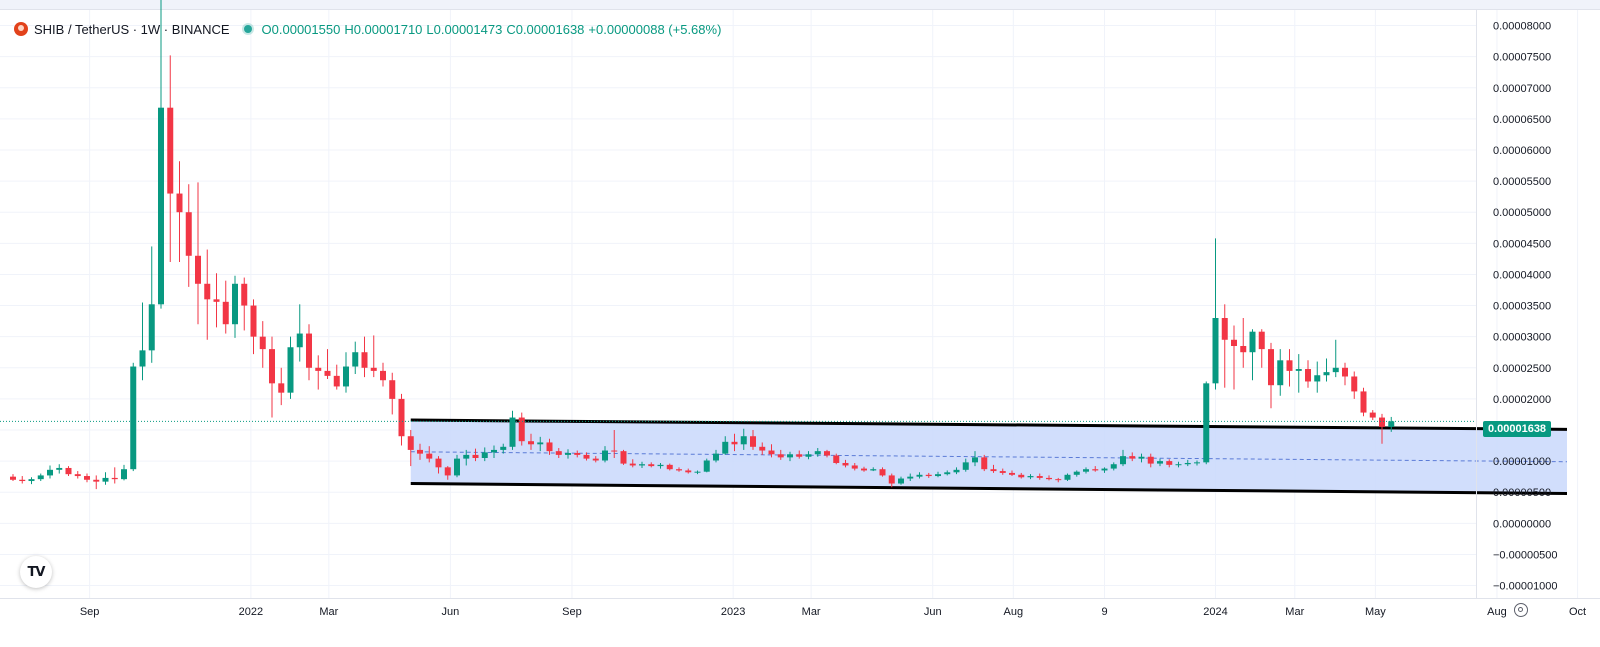  I want to click on y-tick-label: 0.00006500, so click(1522, 120).